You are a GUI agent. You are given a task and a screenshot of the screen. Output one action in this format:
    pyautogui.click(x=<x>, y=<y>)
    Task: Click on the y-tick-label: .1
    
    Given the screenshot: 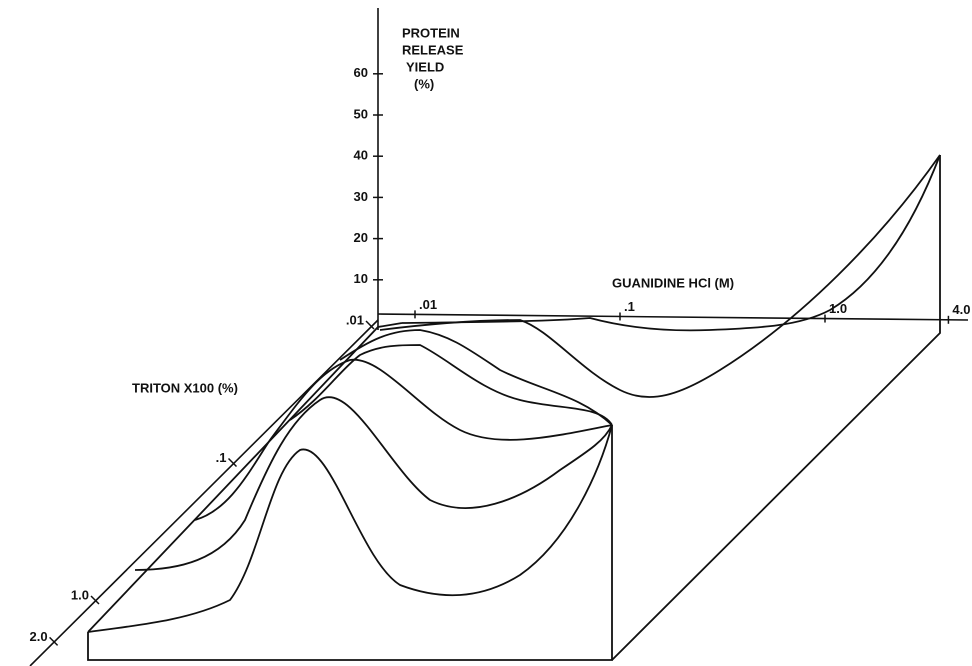 What is the action you would take?
    pyautogui.click(x=221, y=457)
    